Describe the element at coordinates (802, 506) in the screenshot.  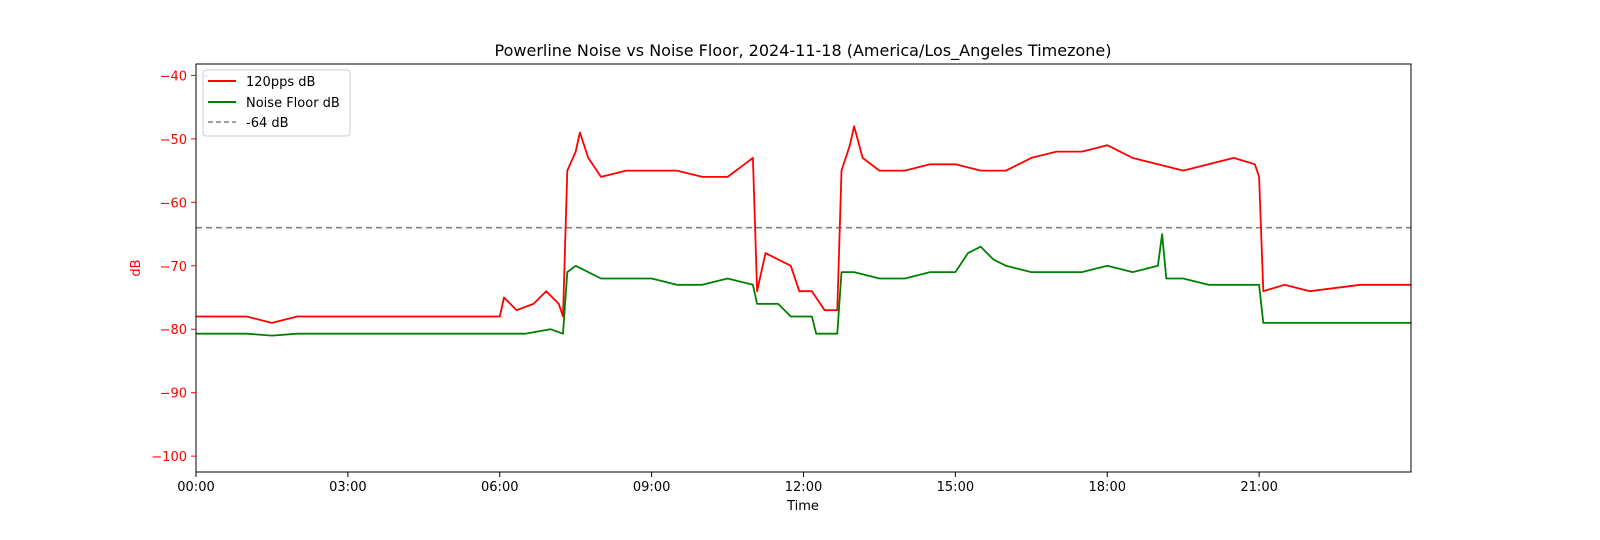
I see `x-axis-label: Time` at that location.